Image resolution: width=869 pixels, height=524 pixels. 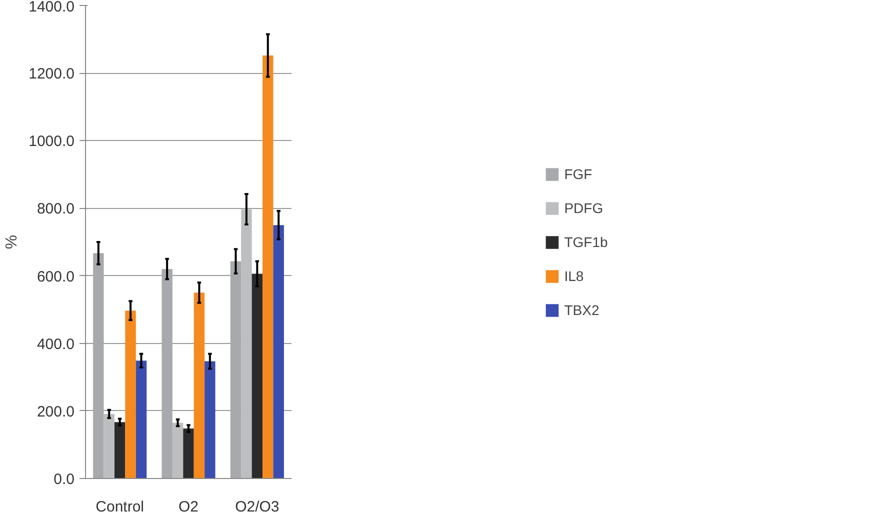 What do you see at coordinates (55, 344) in the screenshot?
I see `y-tick-label: 400.0` at bounding box center [55, 344].